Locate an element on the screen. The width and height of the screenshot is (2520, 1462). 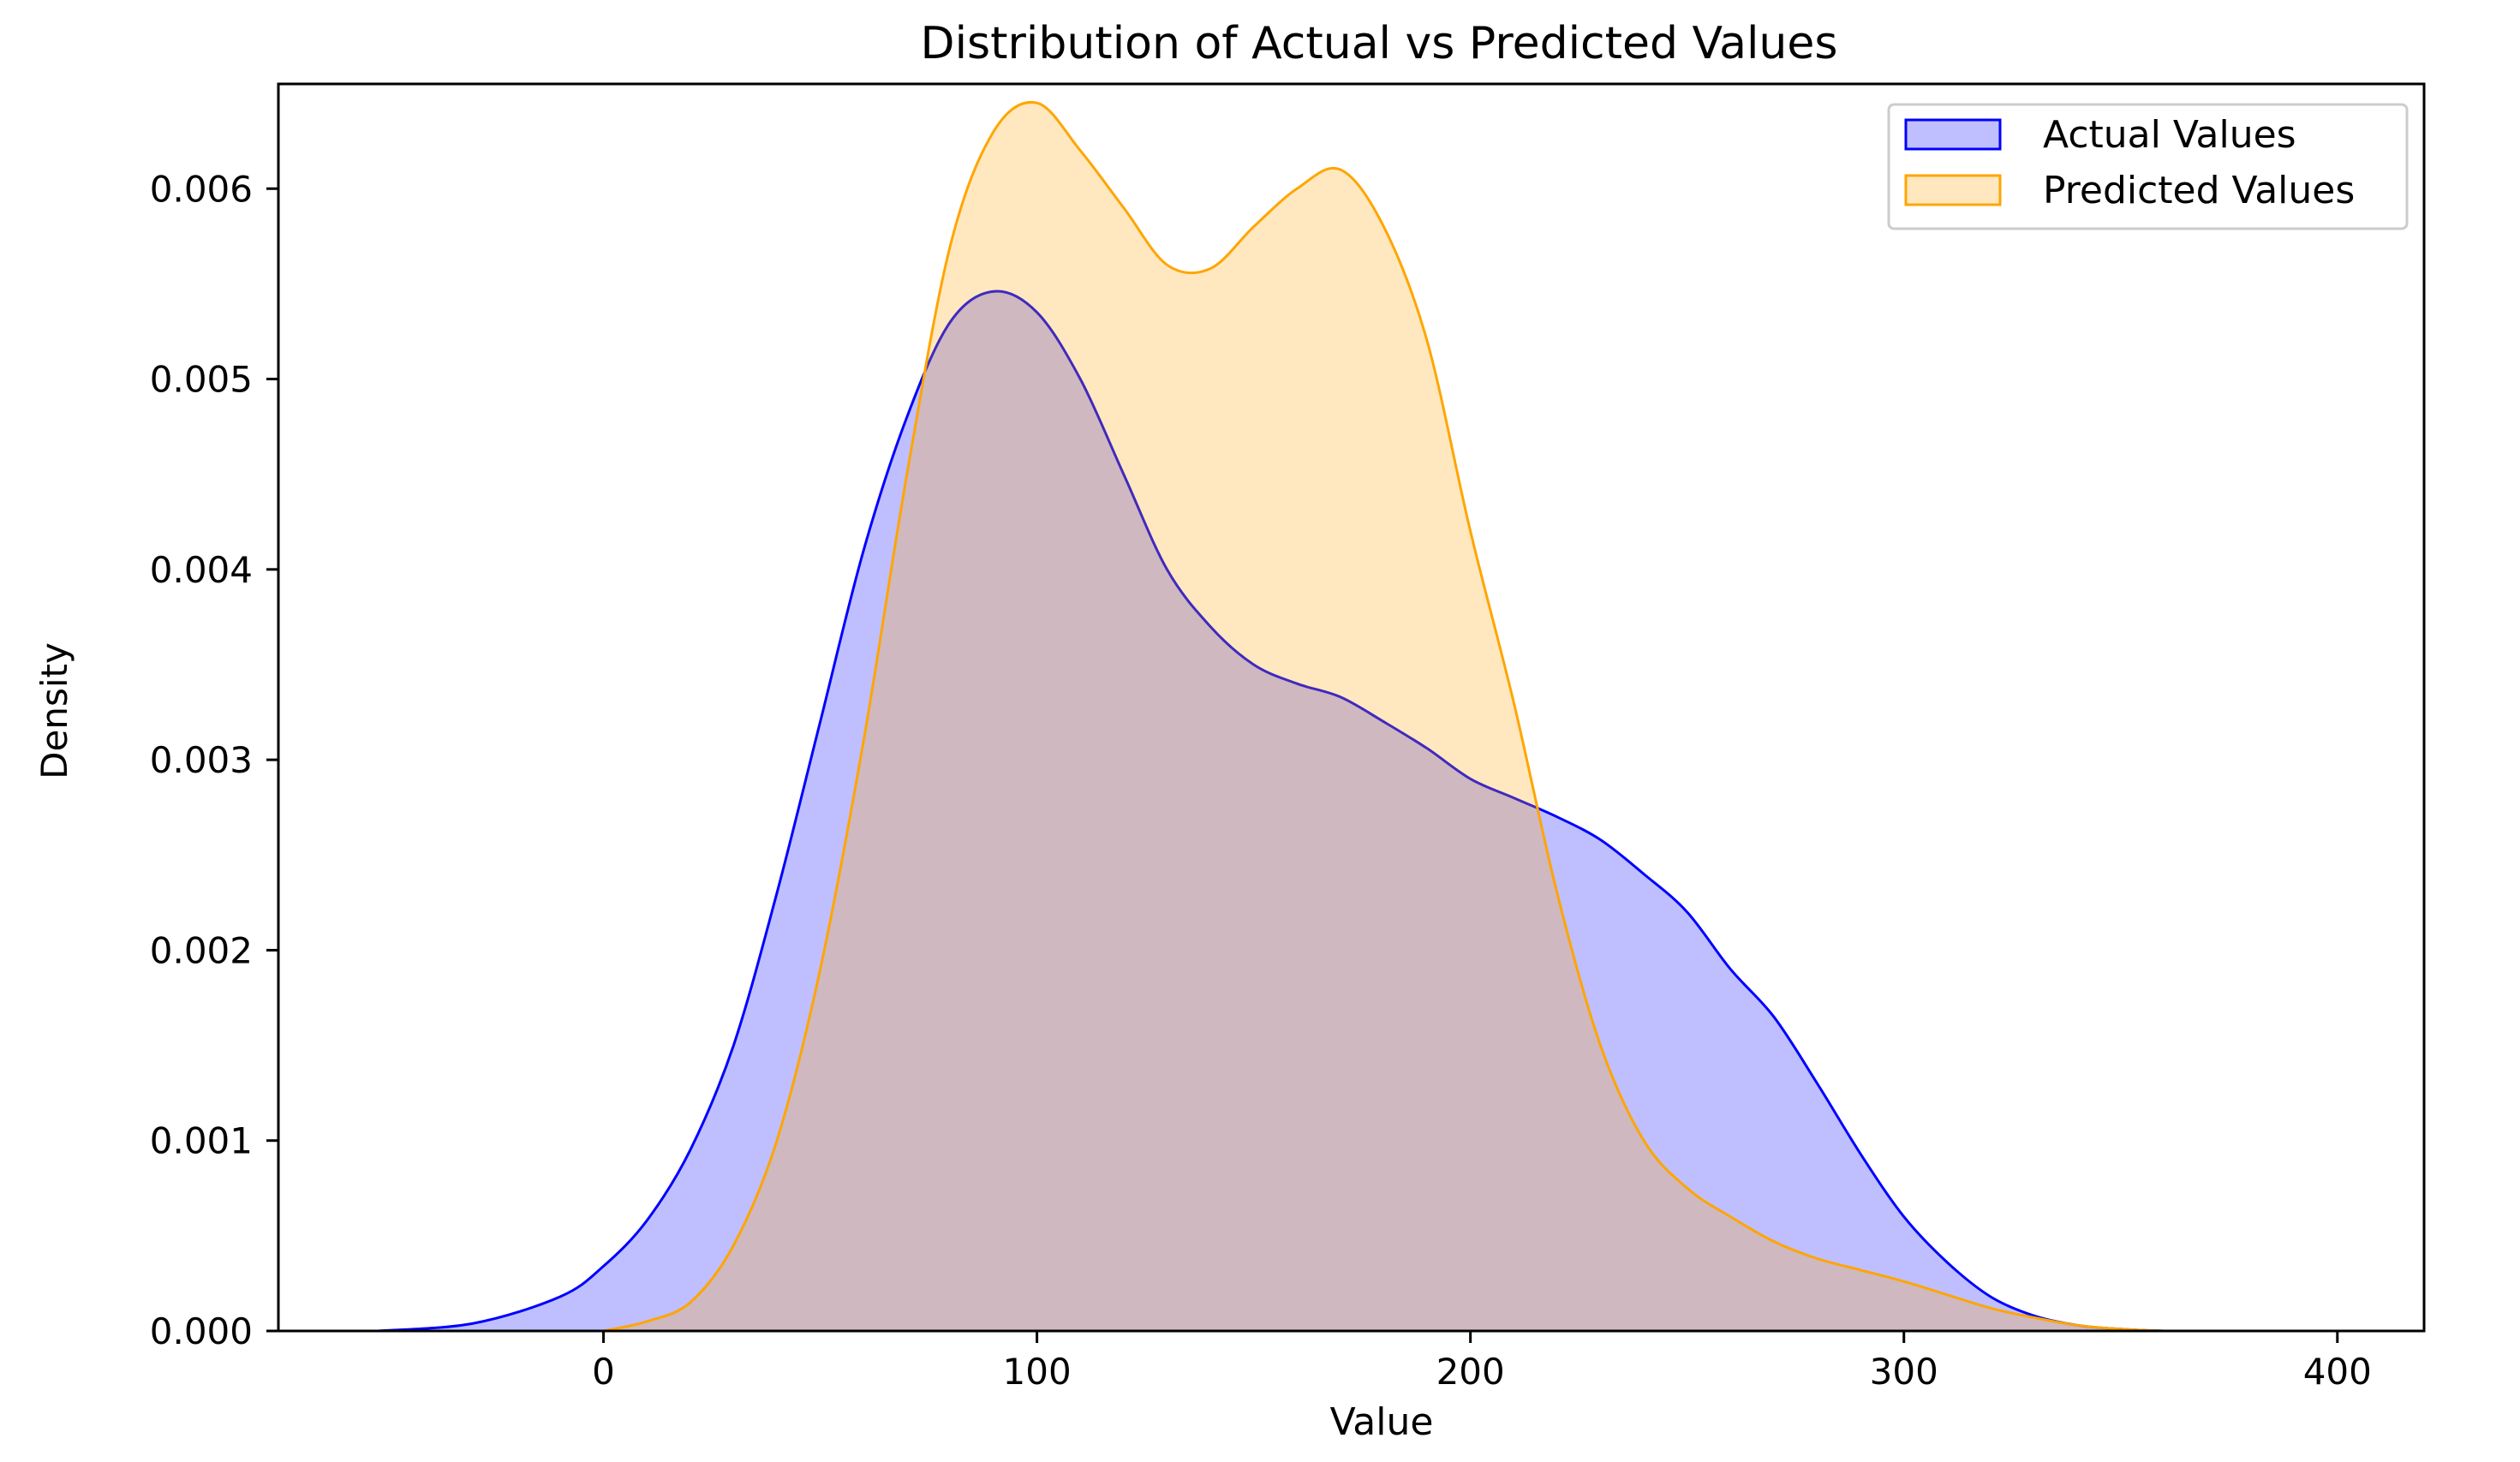
legend-label-actual: Actual Values is located at coordinates (2169, 135).